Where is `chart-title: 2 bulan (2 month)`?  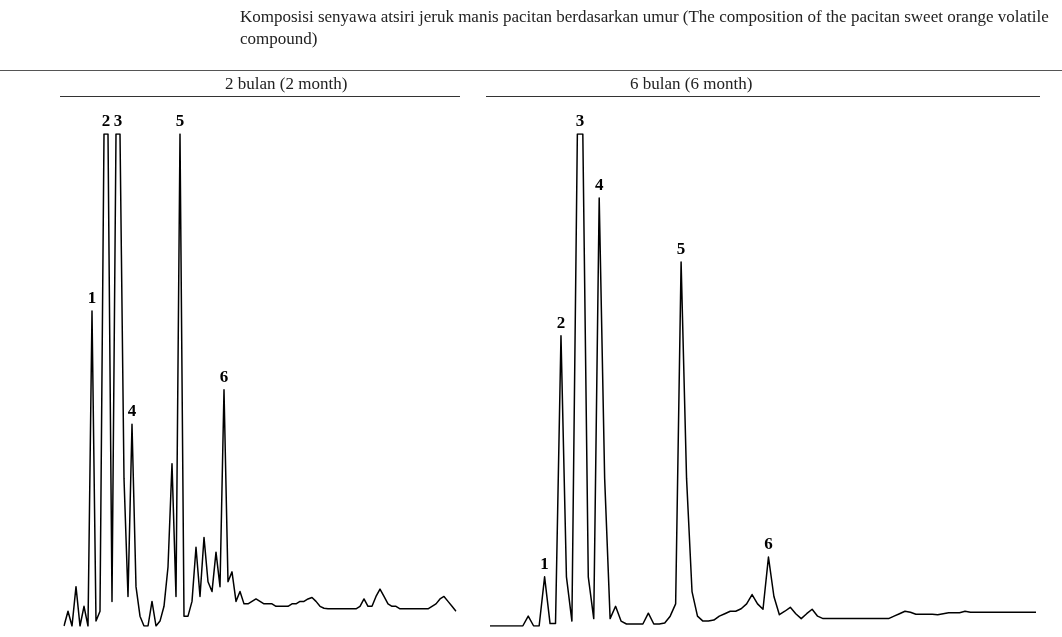 chart-title: 2 bulan (2 month) is located at coordinates (286, 84).